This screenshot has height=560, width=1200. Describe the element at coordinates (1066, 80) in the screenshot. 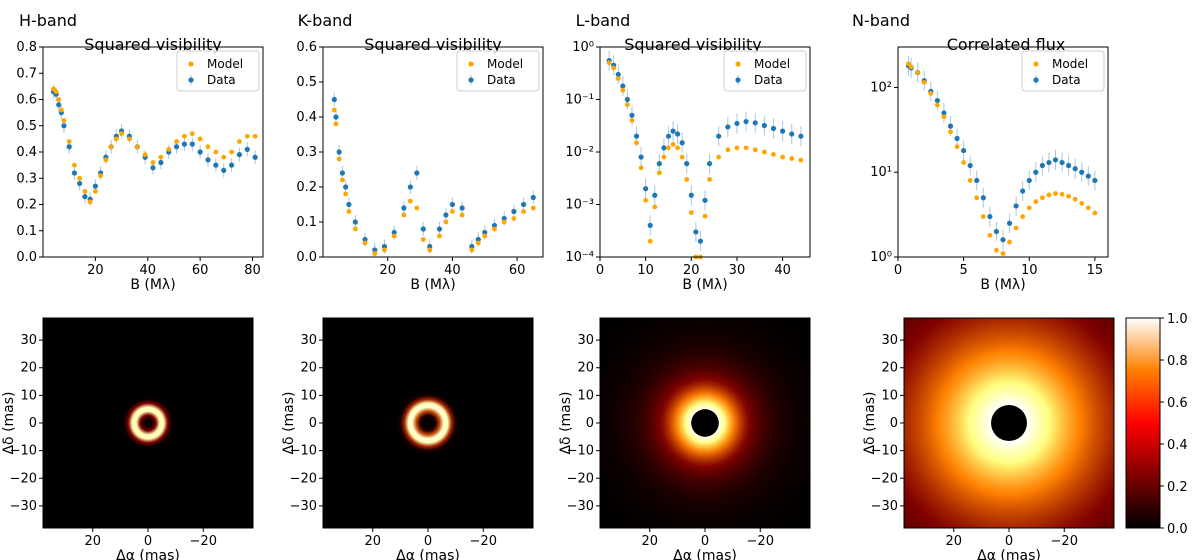

I see `n-legend-data-label: Data` at that location.